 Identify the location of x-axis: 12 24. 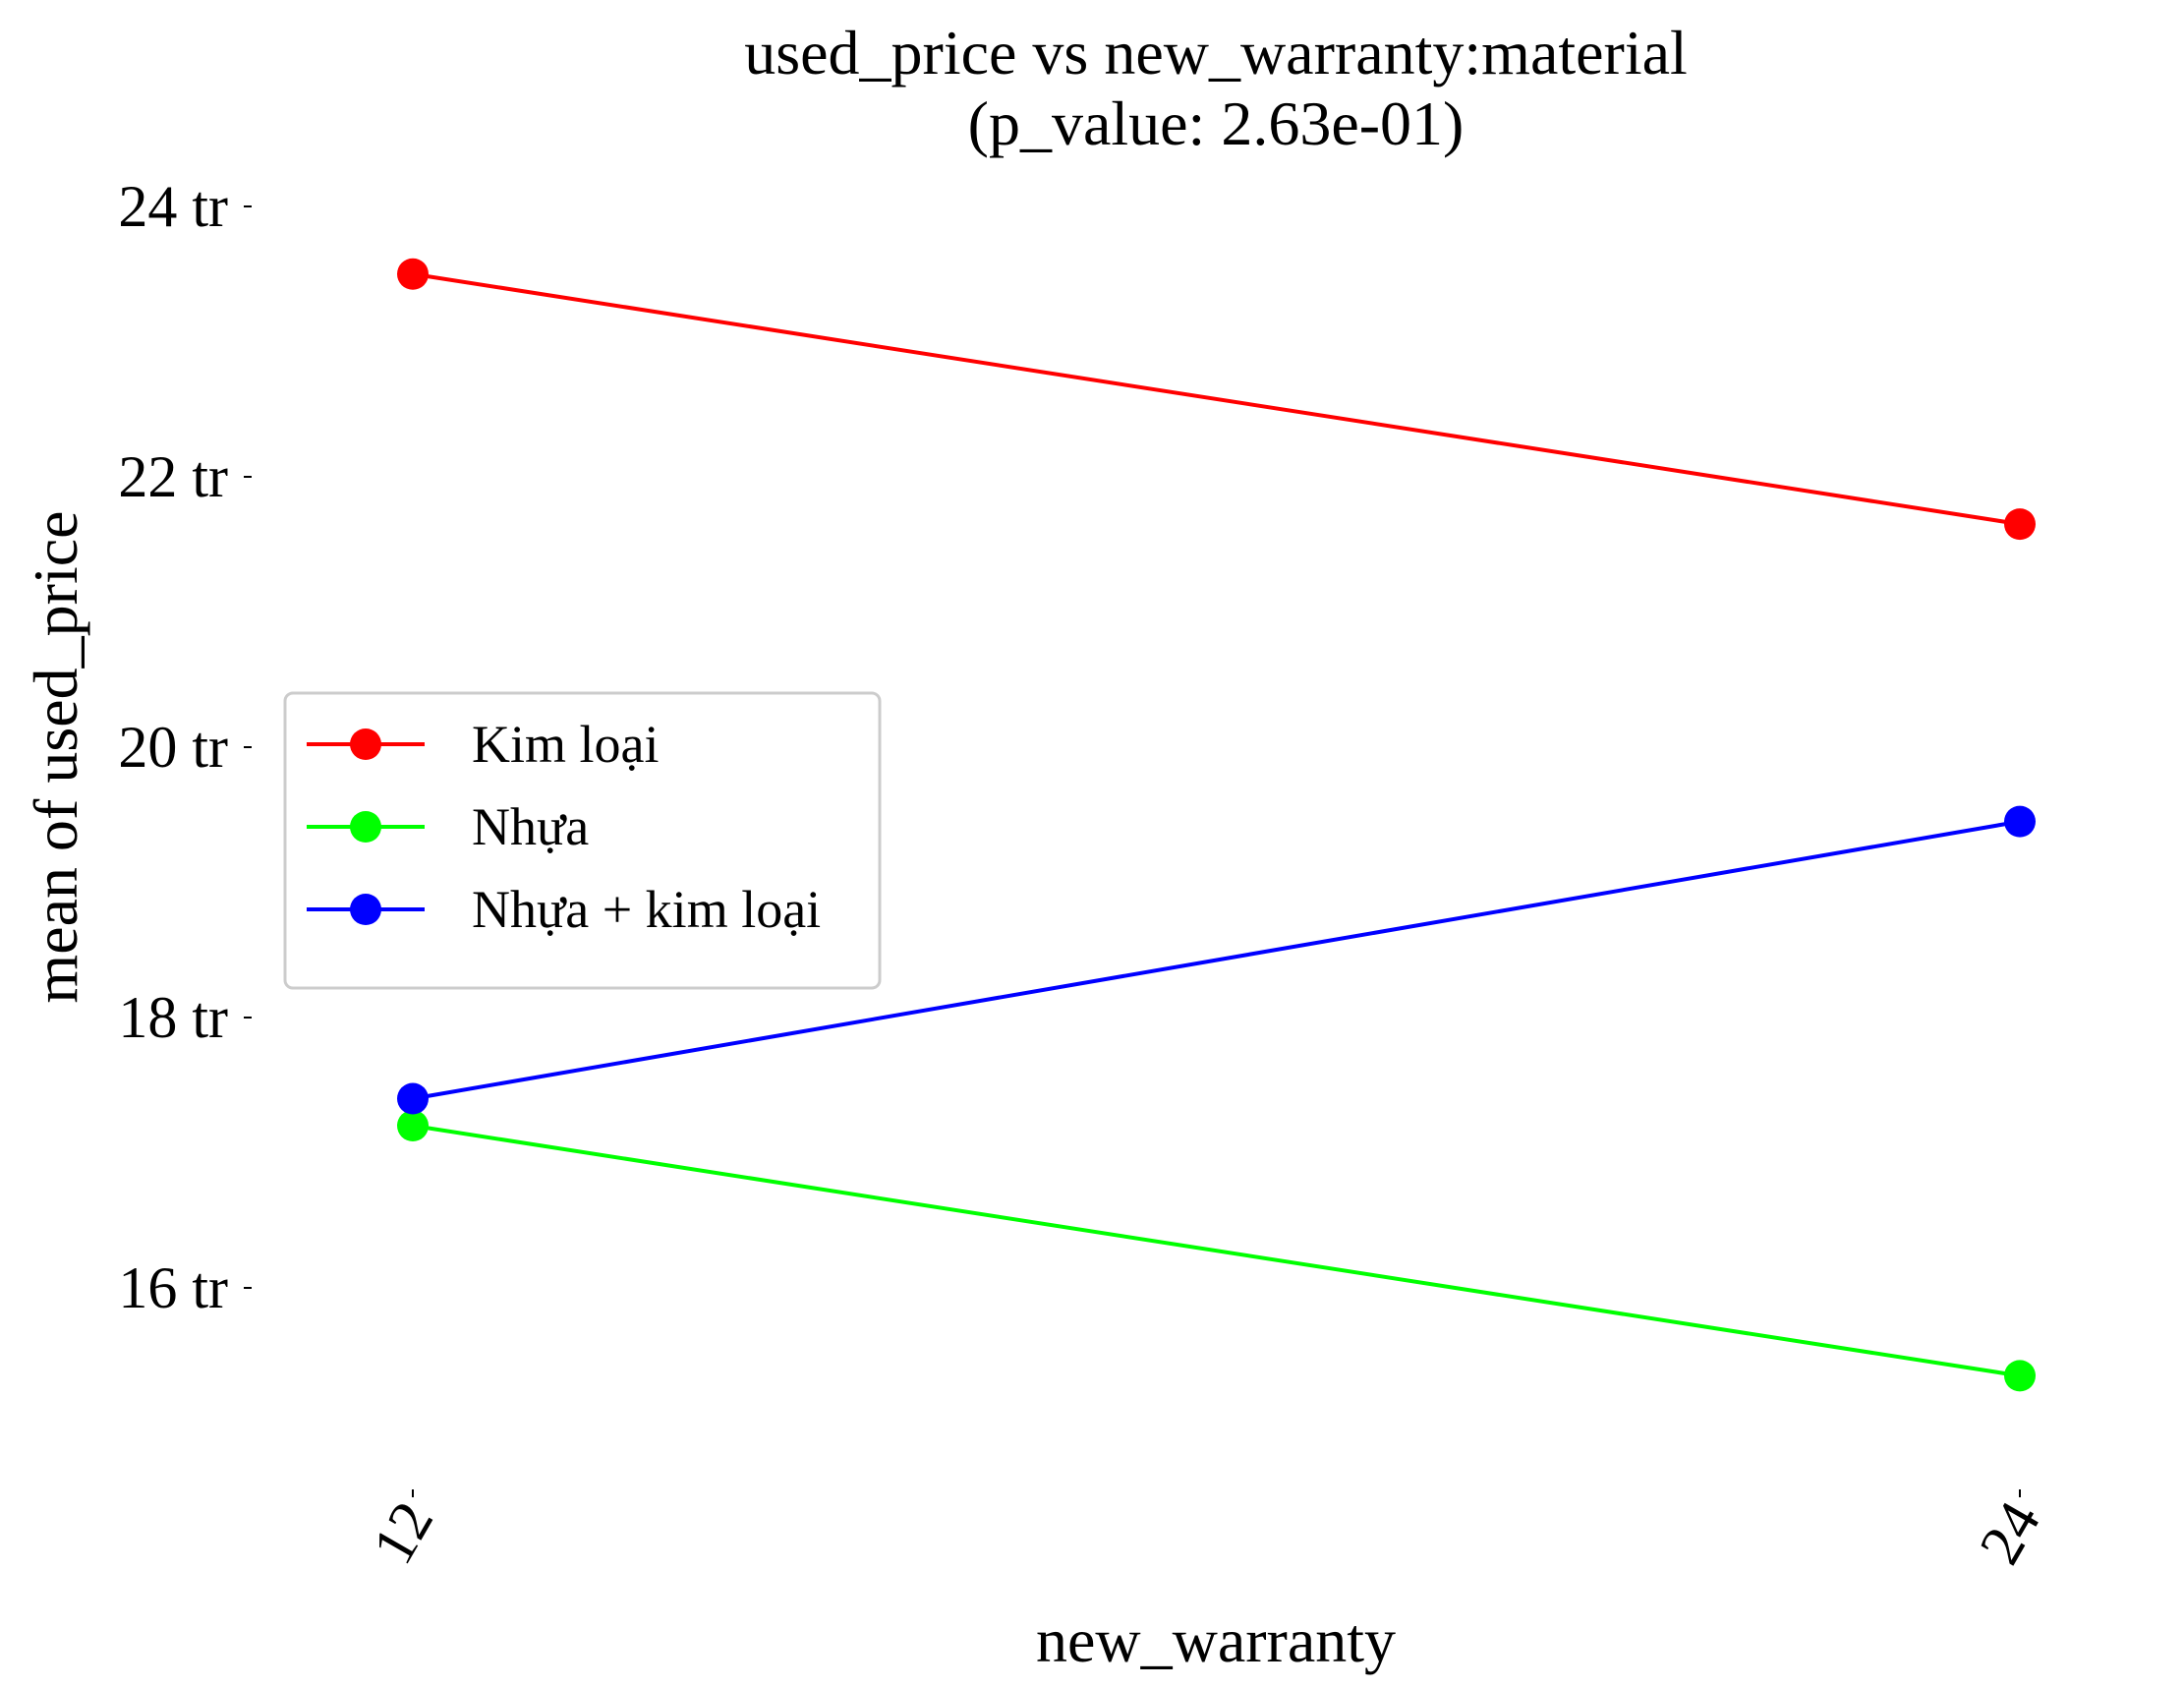
(1206, 1531).